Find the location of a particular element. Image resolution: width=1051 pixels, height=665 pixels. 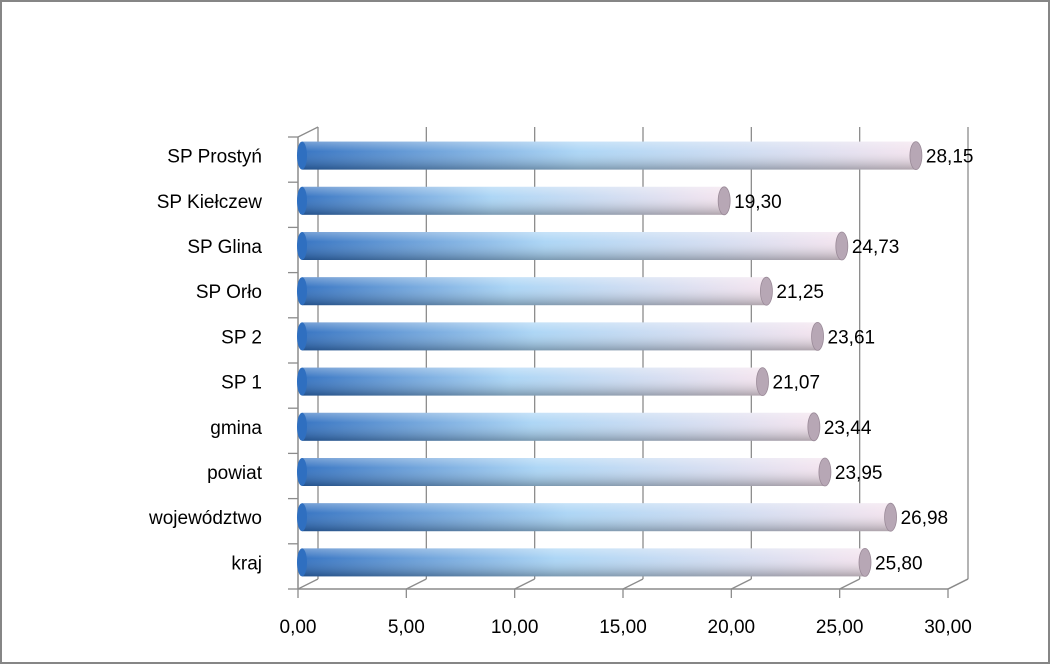

data-label-3: 21,25 is located at coordinates (800, 292).